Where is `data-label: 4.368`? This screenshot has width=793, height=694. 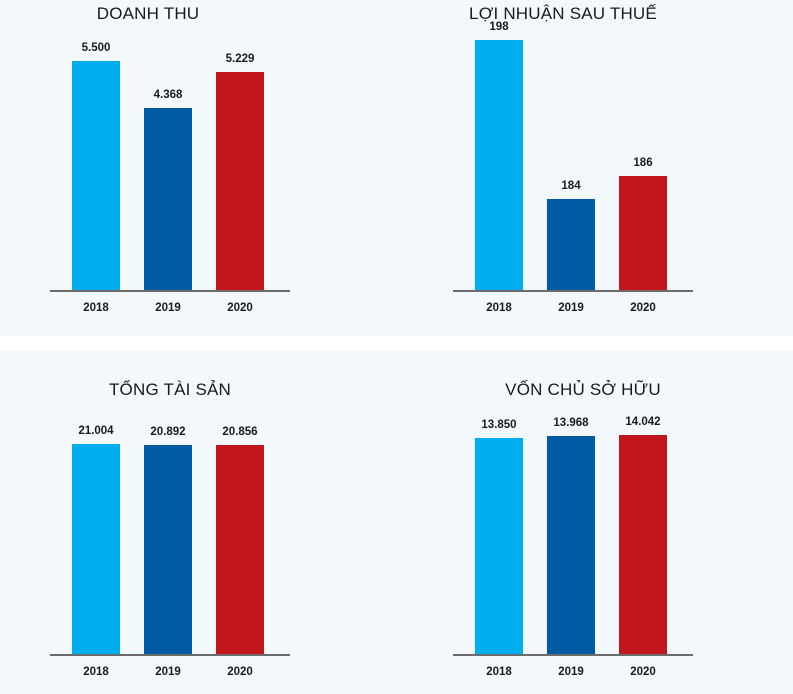 data-label: 4.368 is located at coordinates (168, 95).